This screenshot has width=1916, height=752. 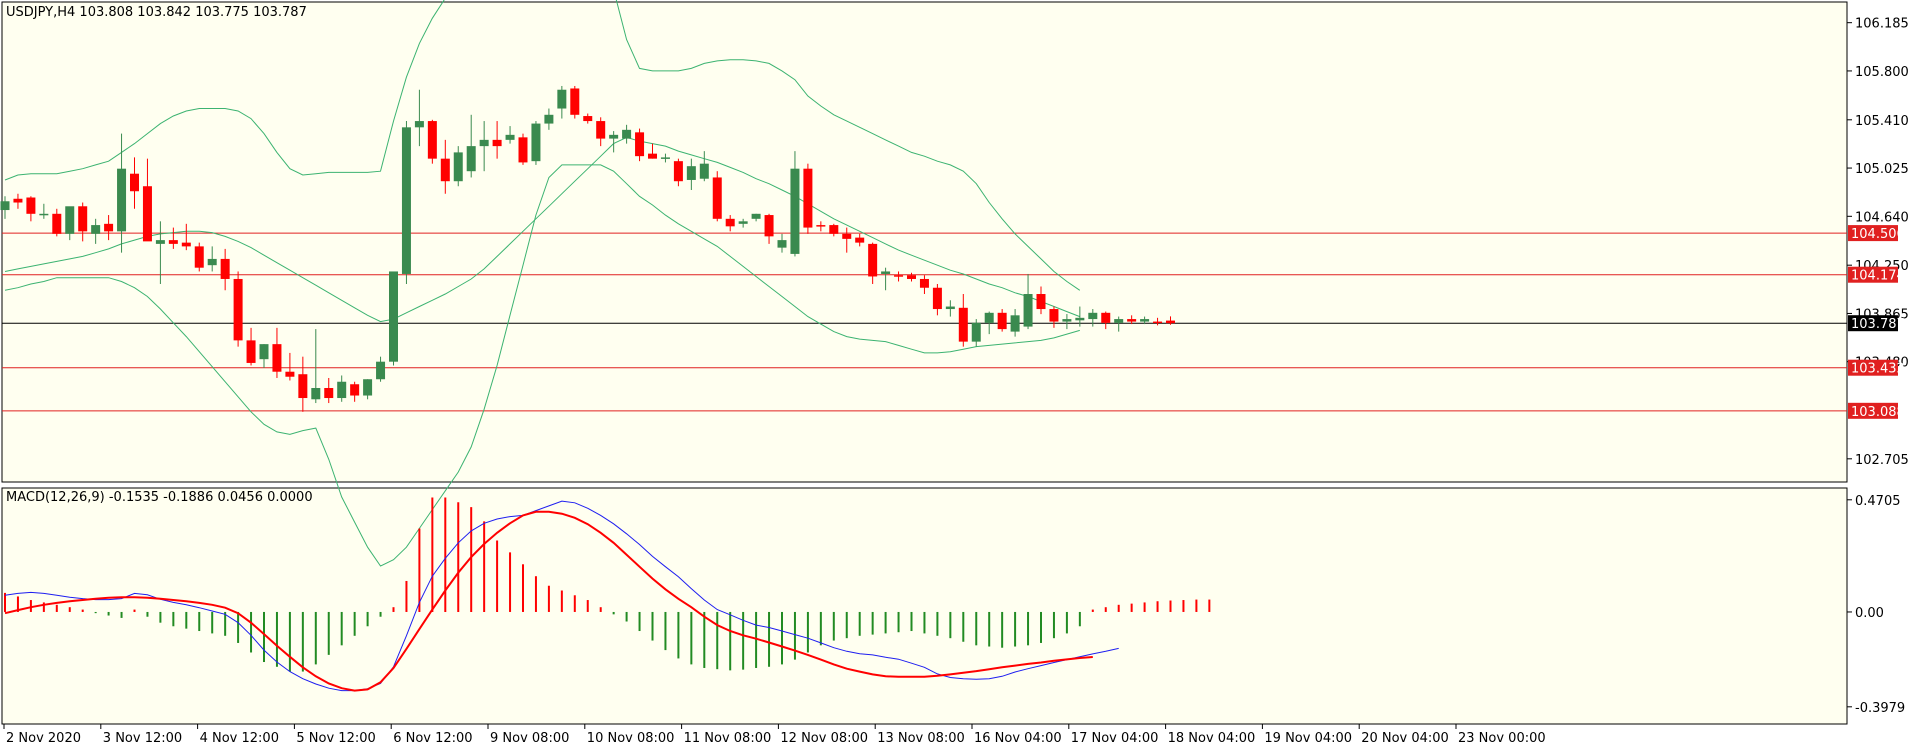 I want to click on time-axis-label: 19 Nov 04:00, so click(x=1308, y=738).